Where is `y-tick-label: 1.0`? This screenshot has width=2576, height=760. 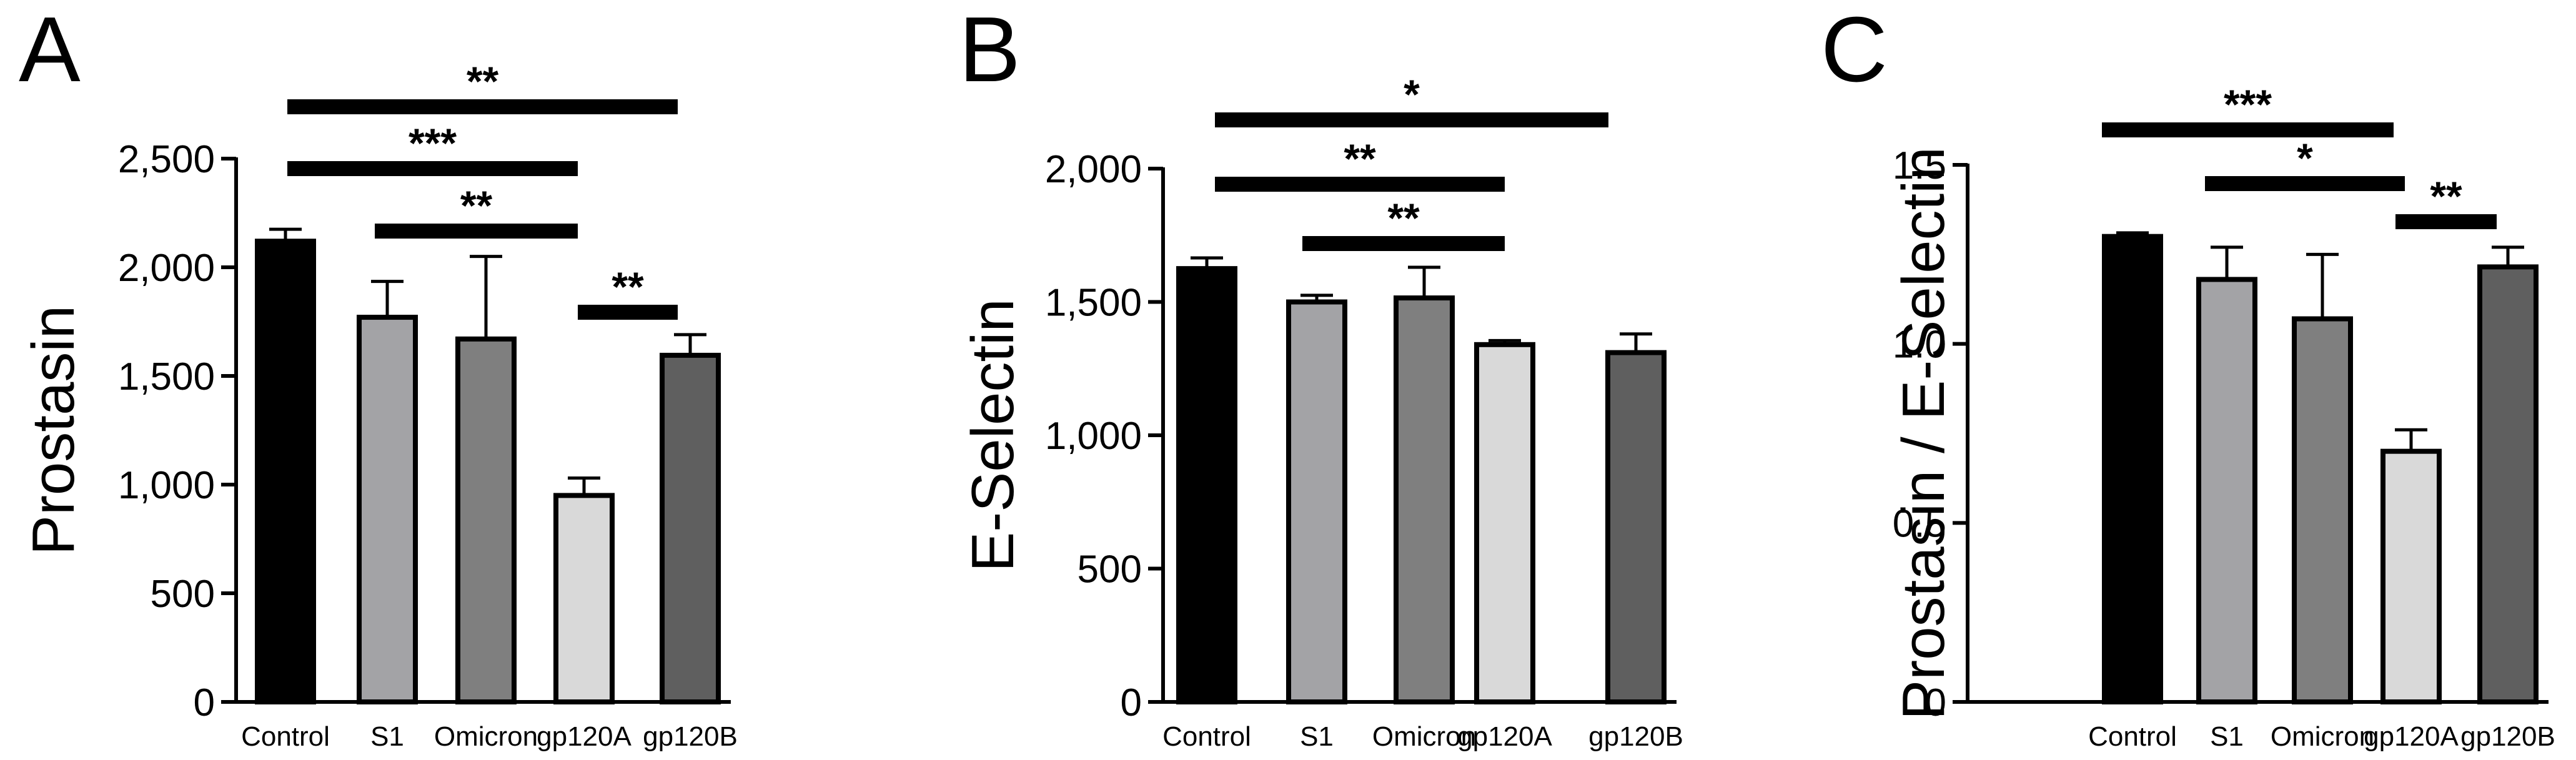
y-tick-label: 1.0 is located at coordinates (1919, 345).